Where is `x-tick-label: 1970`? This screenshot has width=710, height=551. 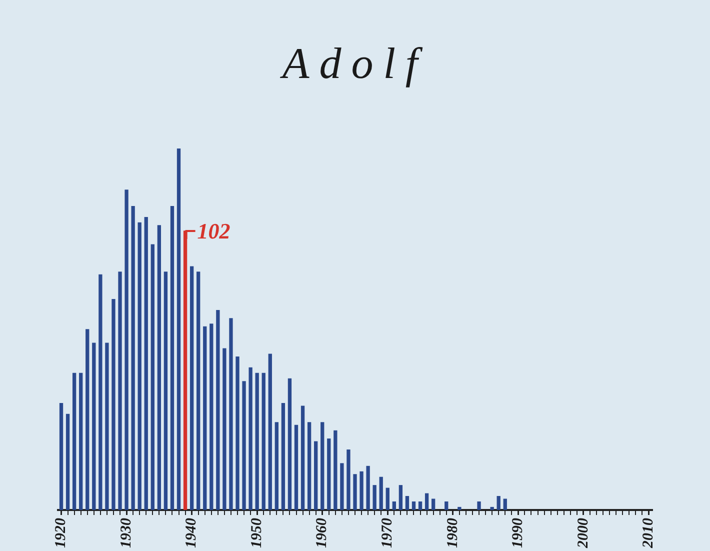 x-tick-label: 1970 is located at coordinates (388, 533).